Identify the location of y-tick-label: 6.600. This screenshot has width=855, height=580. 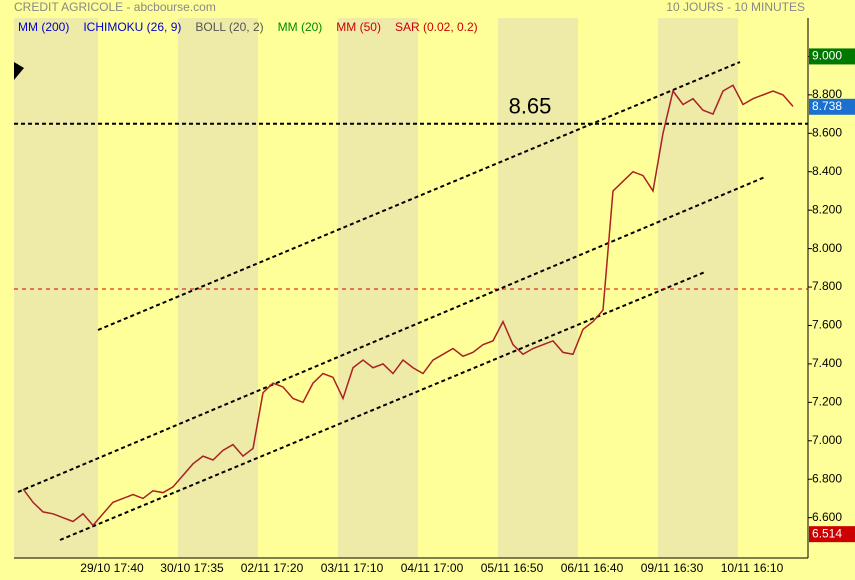
(827, 517).